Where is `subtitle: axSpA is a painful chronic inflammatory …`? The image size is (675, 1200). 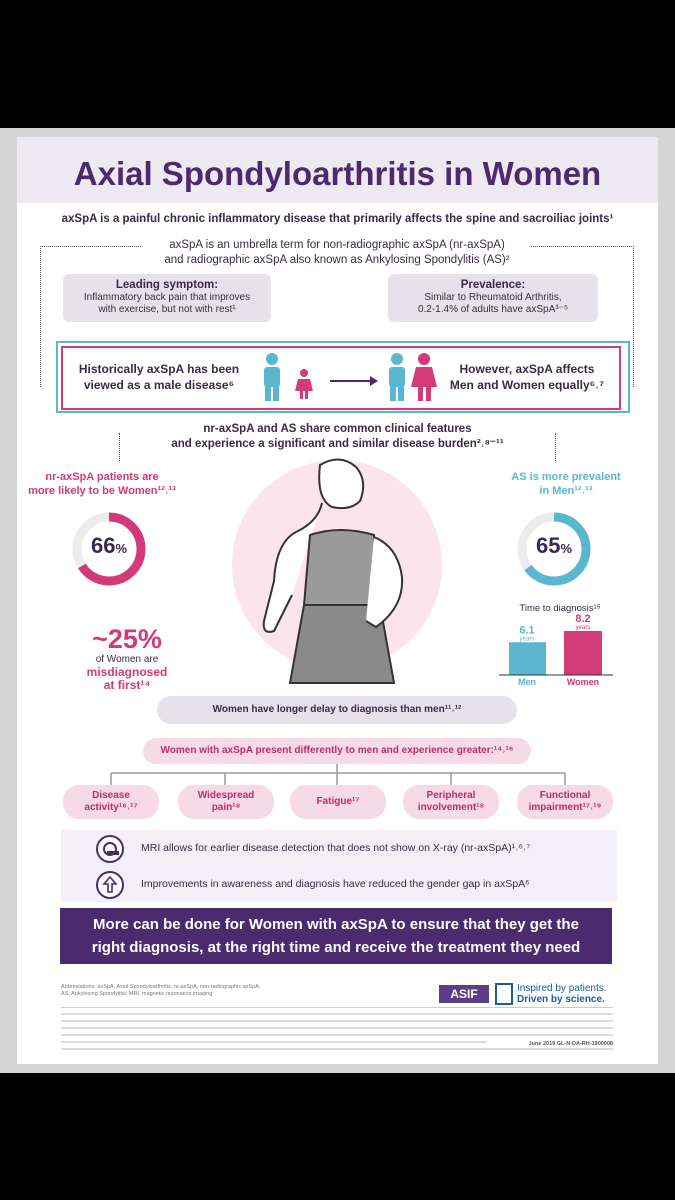
subtitle: axSpA is a painful chronic inflammatory … is located at coordinates (337, 219).